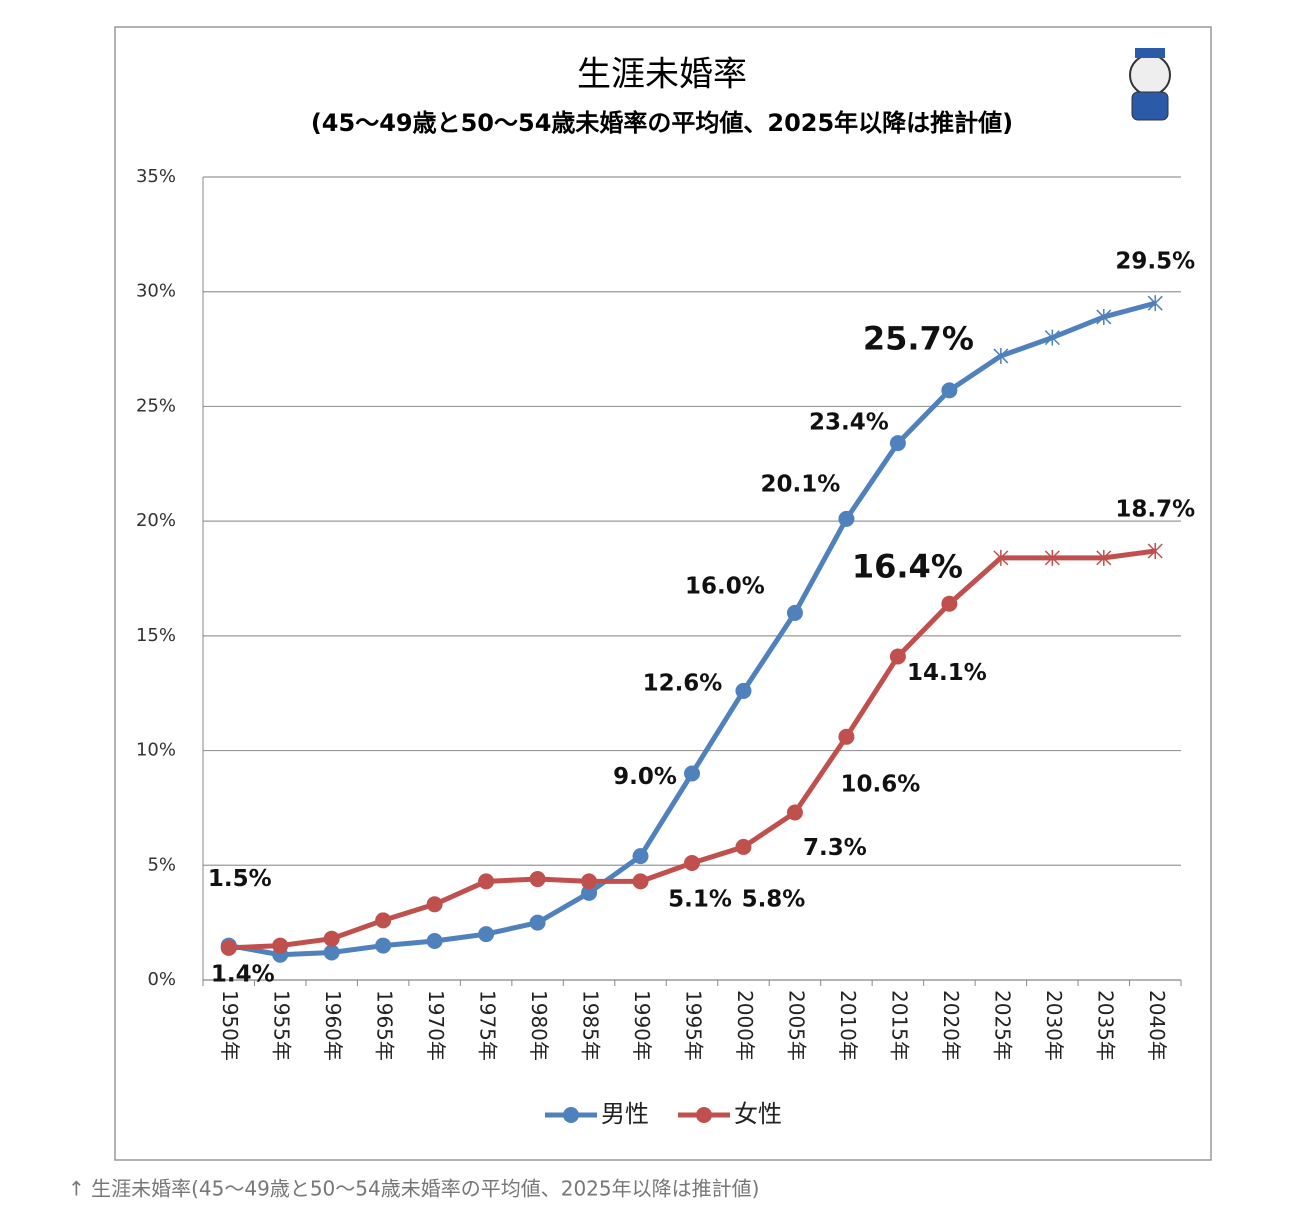 This screenshot has width=1300, height=1222. Describe the element at coordinates (951, 1025) in the screenshot. I see `x-tick-label: 2020年` at that location.